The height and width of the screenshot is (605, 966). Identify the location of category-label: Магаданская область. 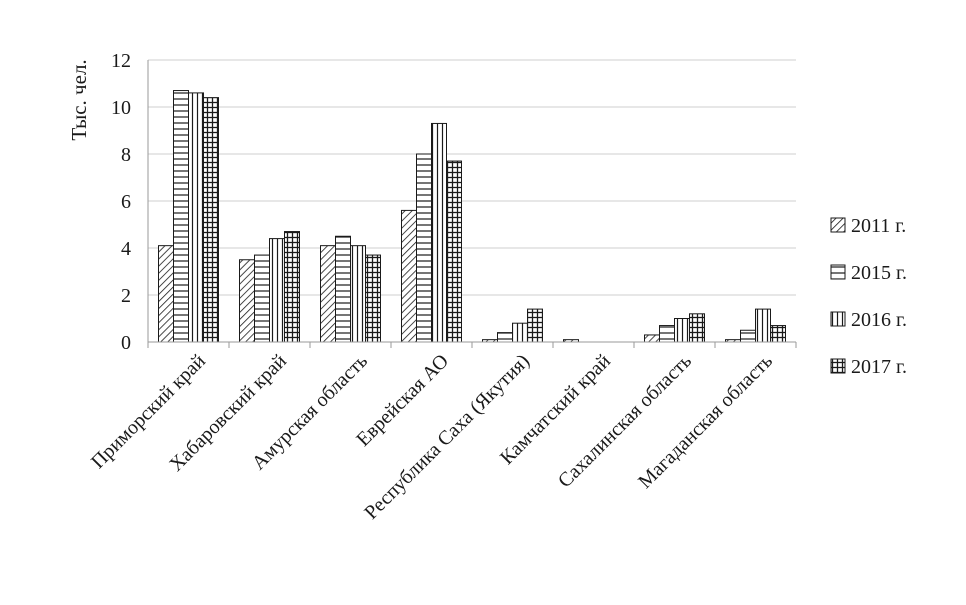
(705, 421).